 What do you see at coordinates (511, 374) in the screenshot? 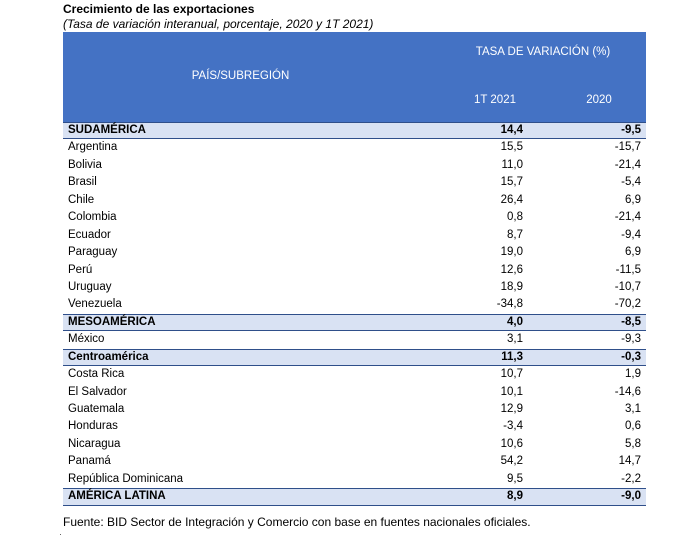
I see `value-1t2021: 10,7` at bounding box center [511, 374].